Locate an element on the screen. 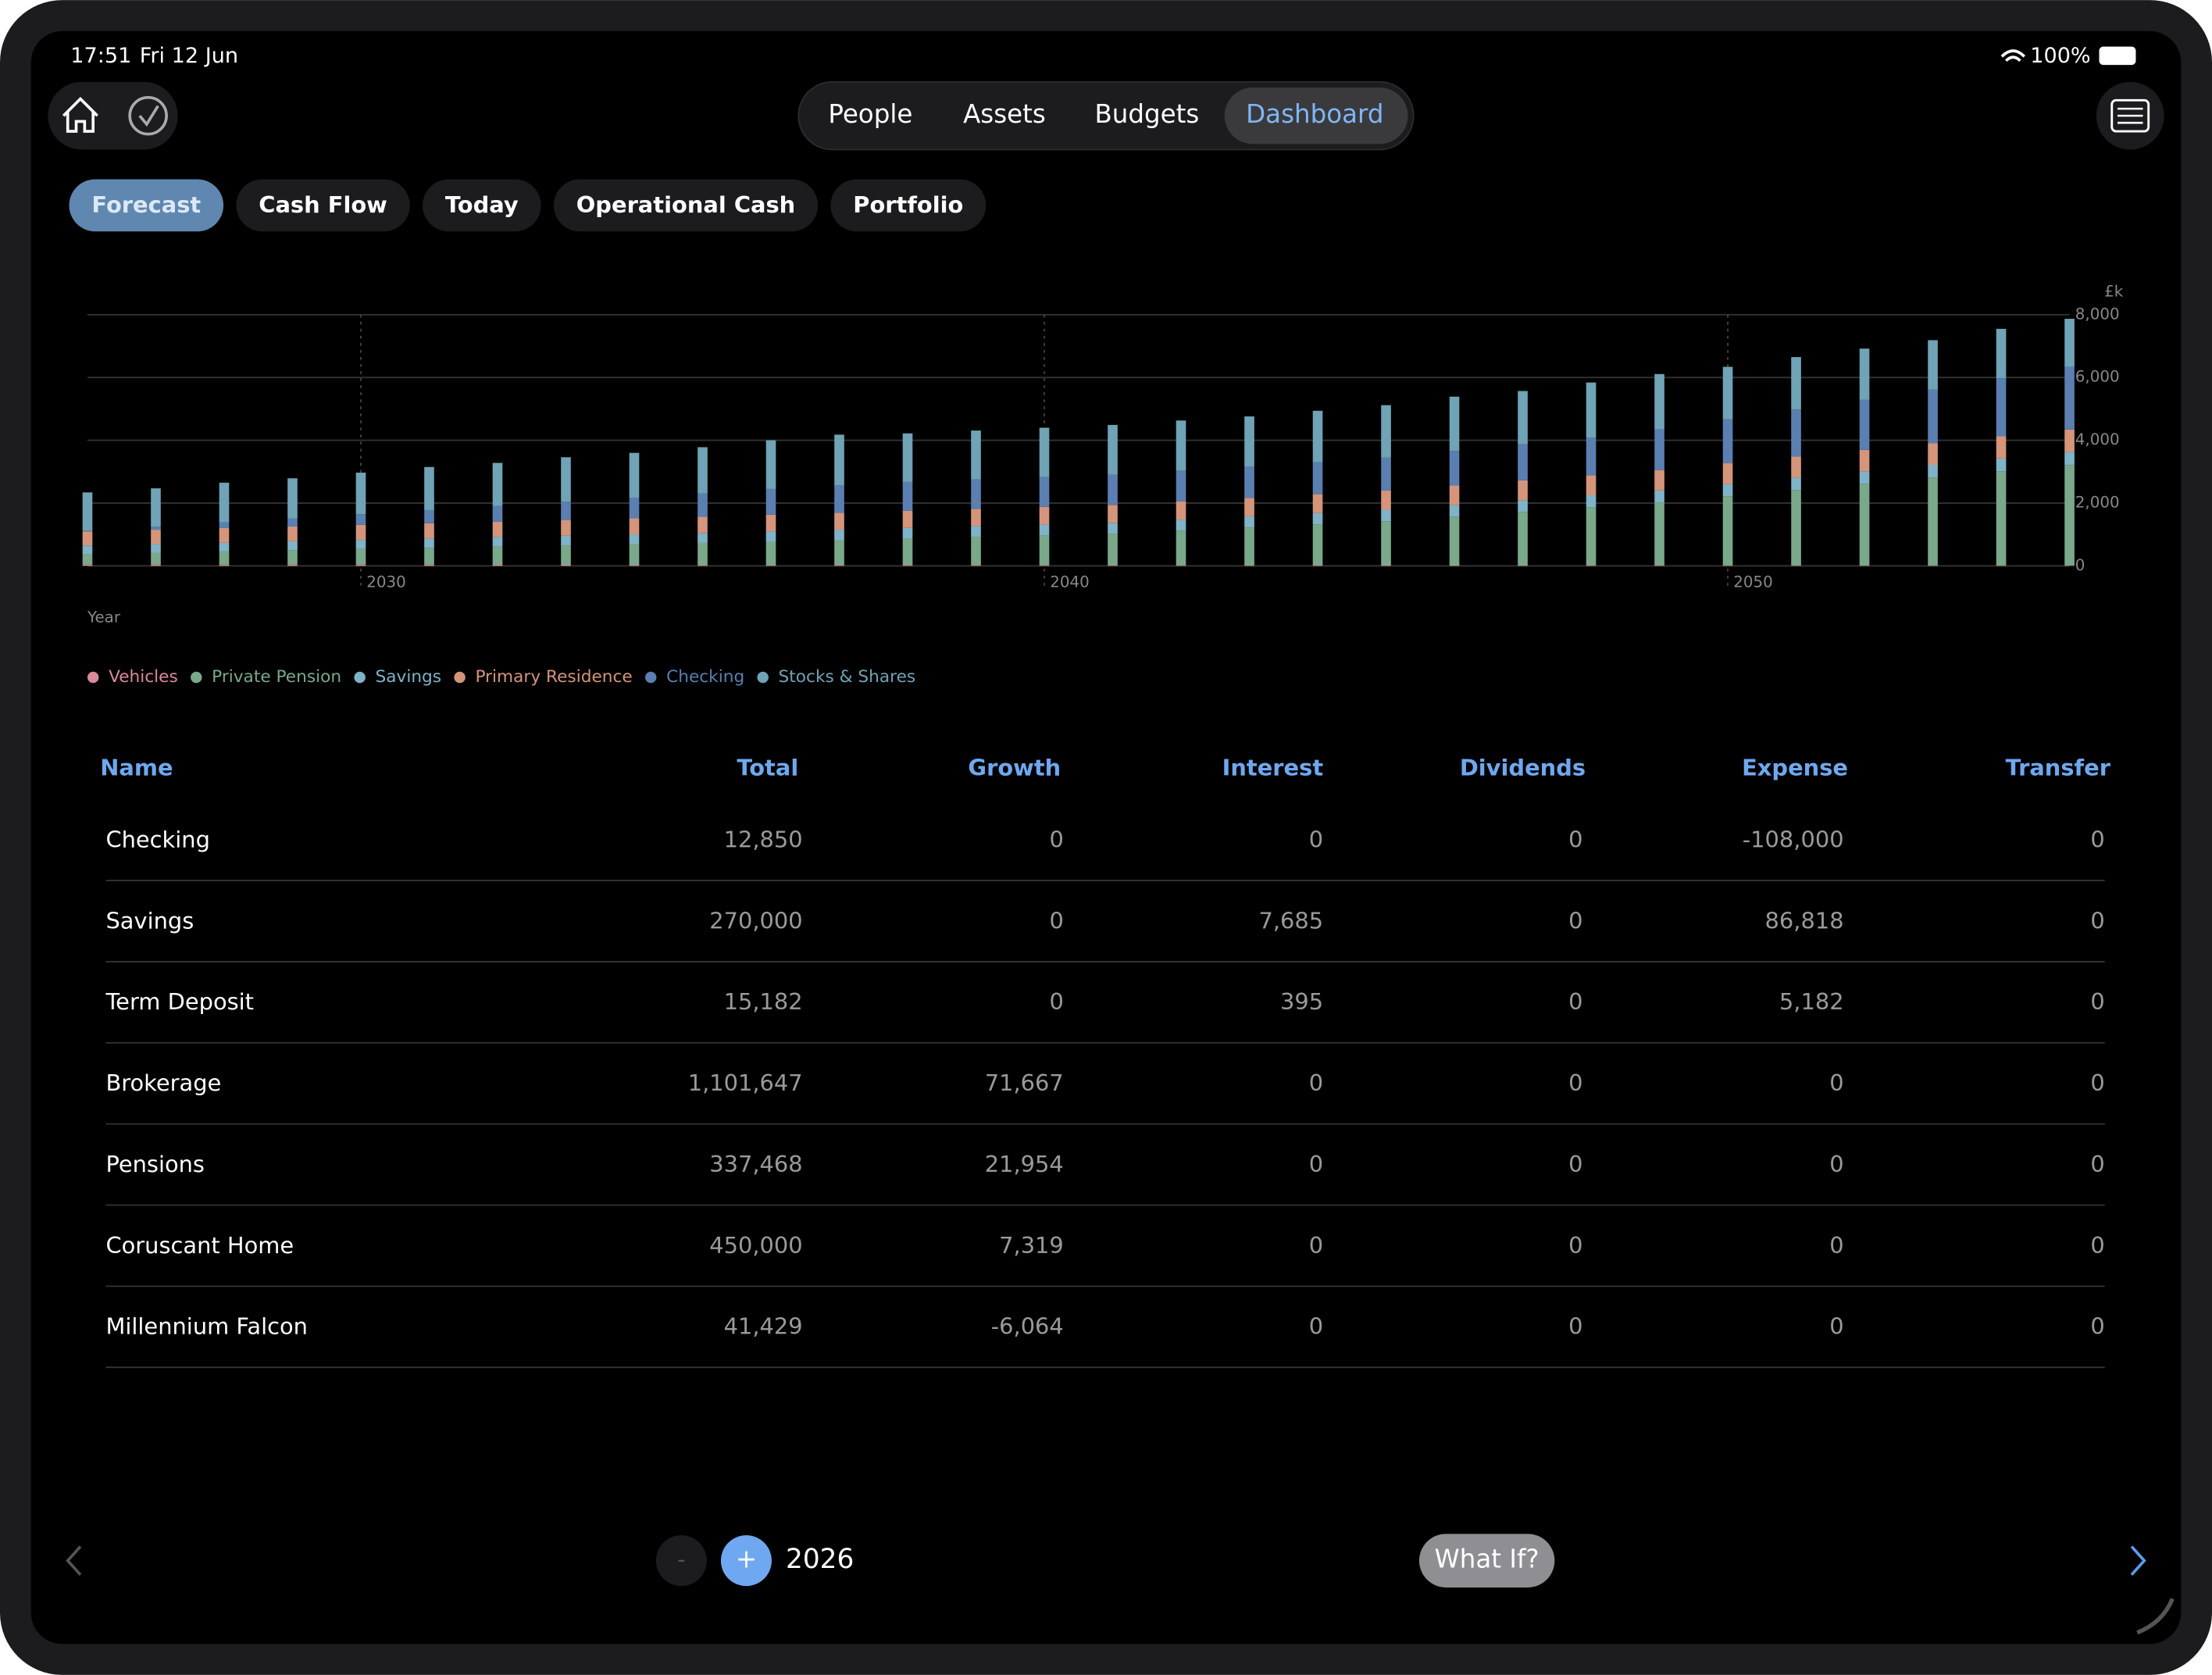  sub-tab: Portfolio is located at coordinates (908, 204).